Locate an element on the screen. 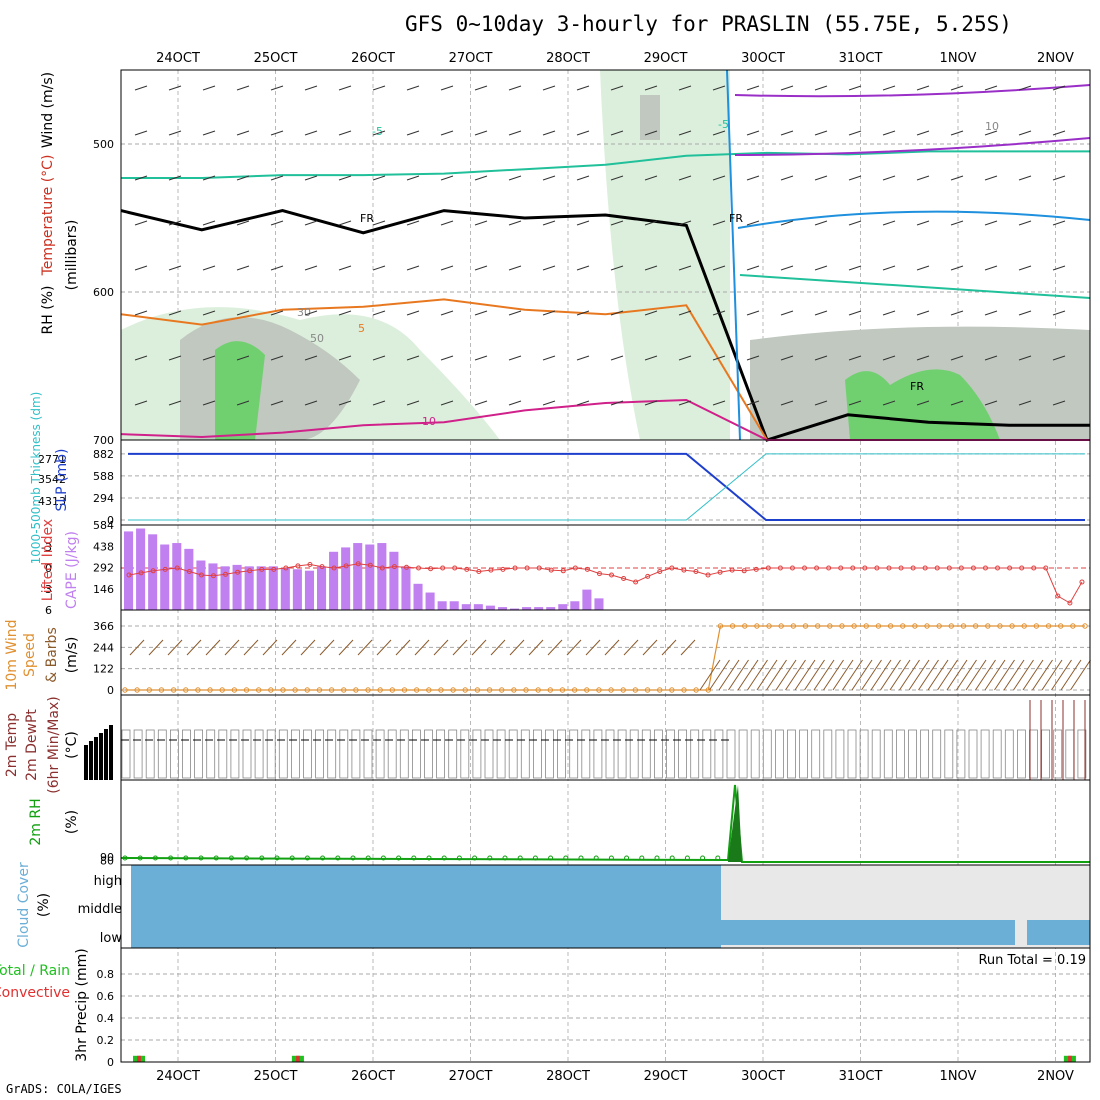 The width and height of the screenshot is (1100, 1100). contour-line is located at coordinates (915, 286).